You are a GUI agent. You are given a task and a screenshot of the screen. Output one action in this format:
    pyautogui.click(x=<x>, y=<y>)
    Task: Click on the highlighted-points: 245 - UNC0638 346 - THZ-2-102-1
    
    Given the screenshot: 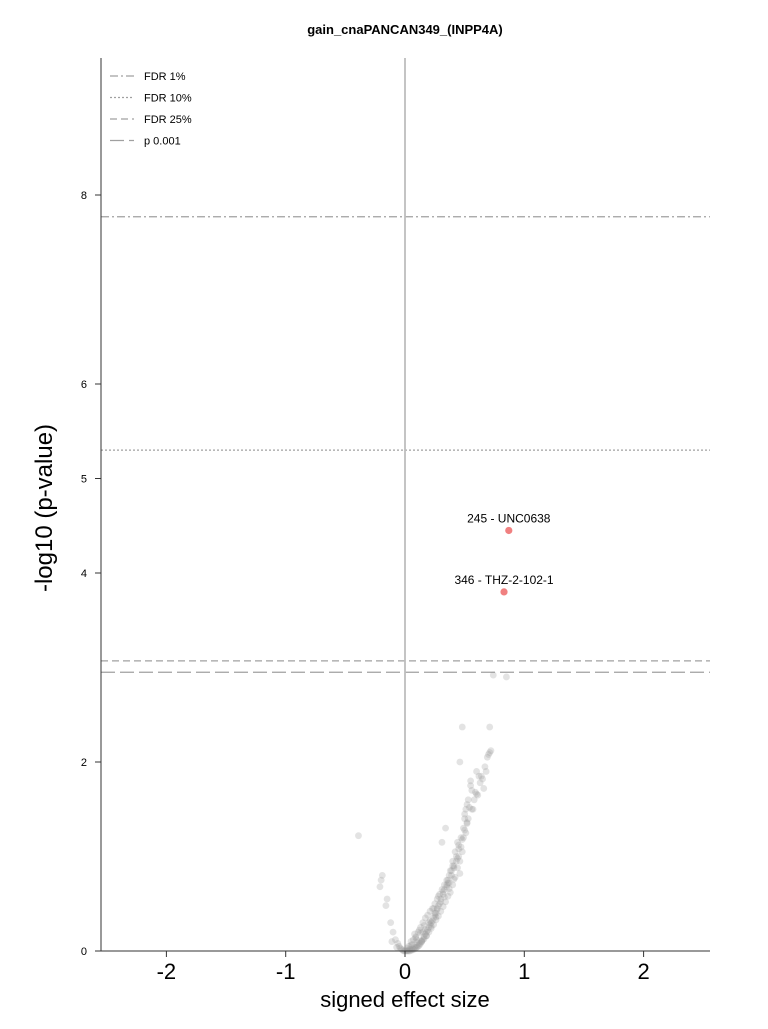 What is the action you would take?
    pyautogui.click(x=504, y=553)
    